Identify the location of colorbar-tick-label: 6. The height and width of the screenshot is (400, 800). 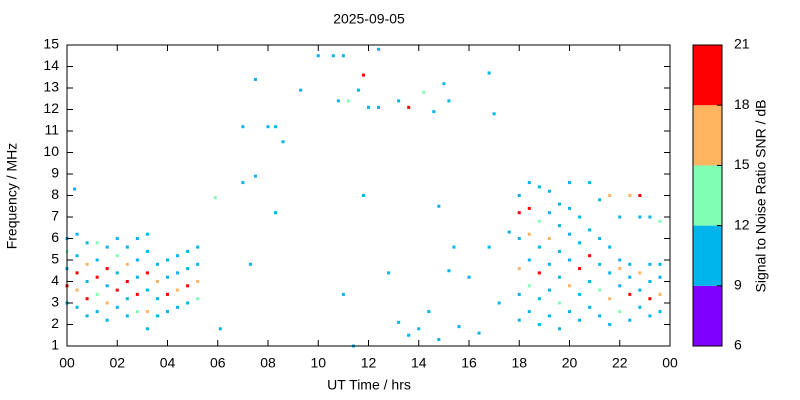
(738, 345).